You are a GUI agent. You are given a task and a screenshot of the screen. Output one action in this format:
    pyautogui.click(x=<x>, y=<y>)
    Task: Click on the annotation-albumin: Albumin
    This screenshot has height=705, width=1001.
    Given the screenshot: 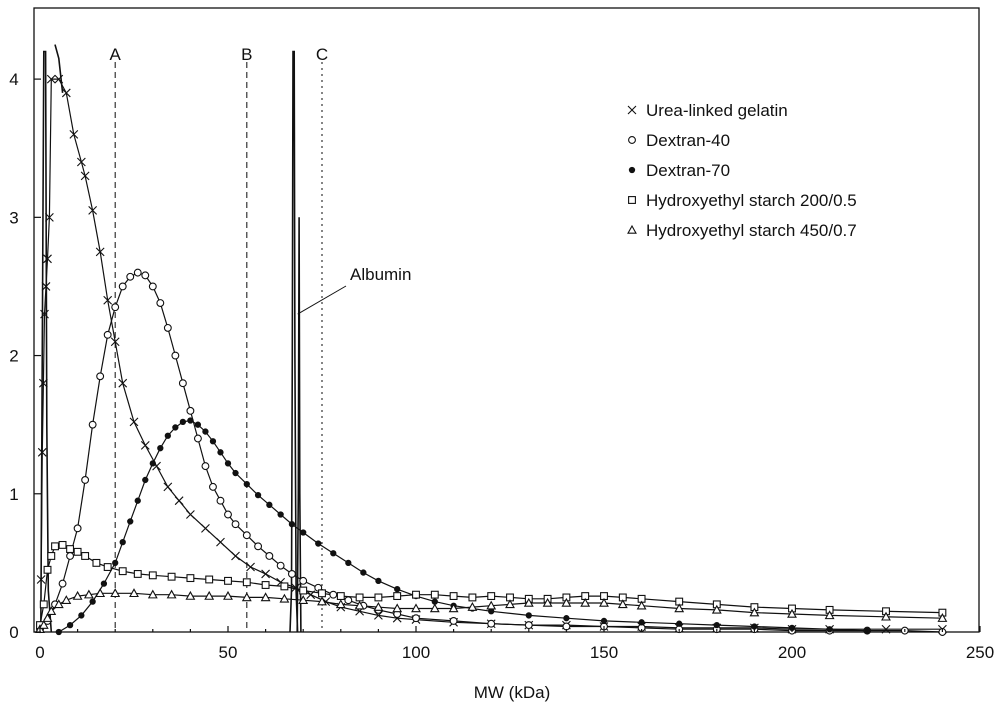 What is the action you would take?
    pyautogui.click(x=380, y=274)
    